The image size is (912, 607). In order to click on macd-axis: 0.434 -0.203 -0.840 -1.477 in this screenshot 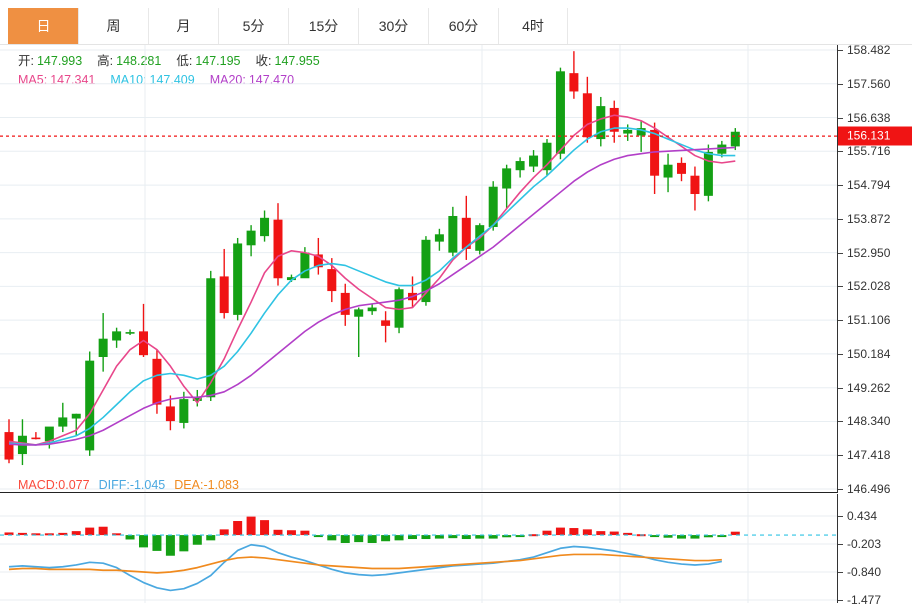, I will do `click(874, 550)`.